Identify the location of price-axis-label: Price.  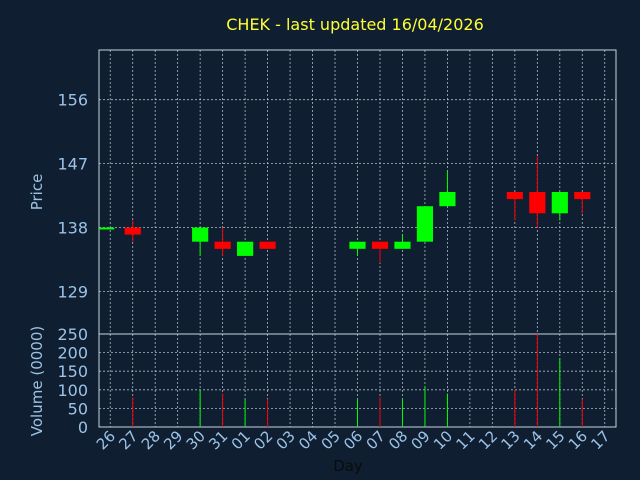
(37, 192).